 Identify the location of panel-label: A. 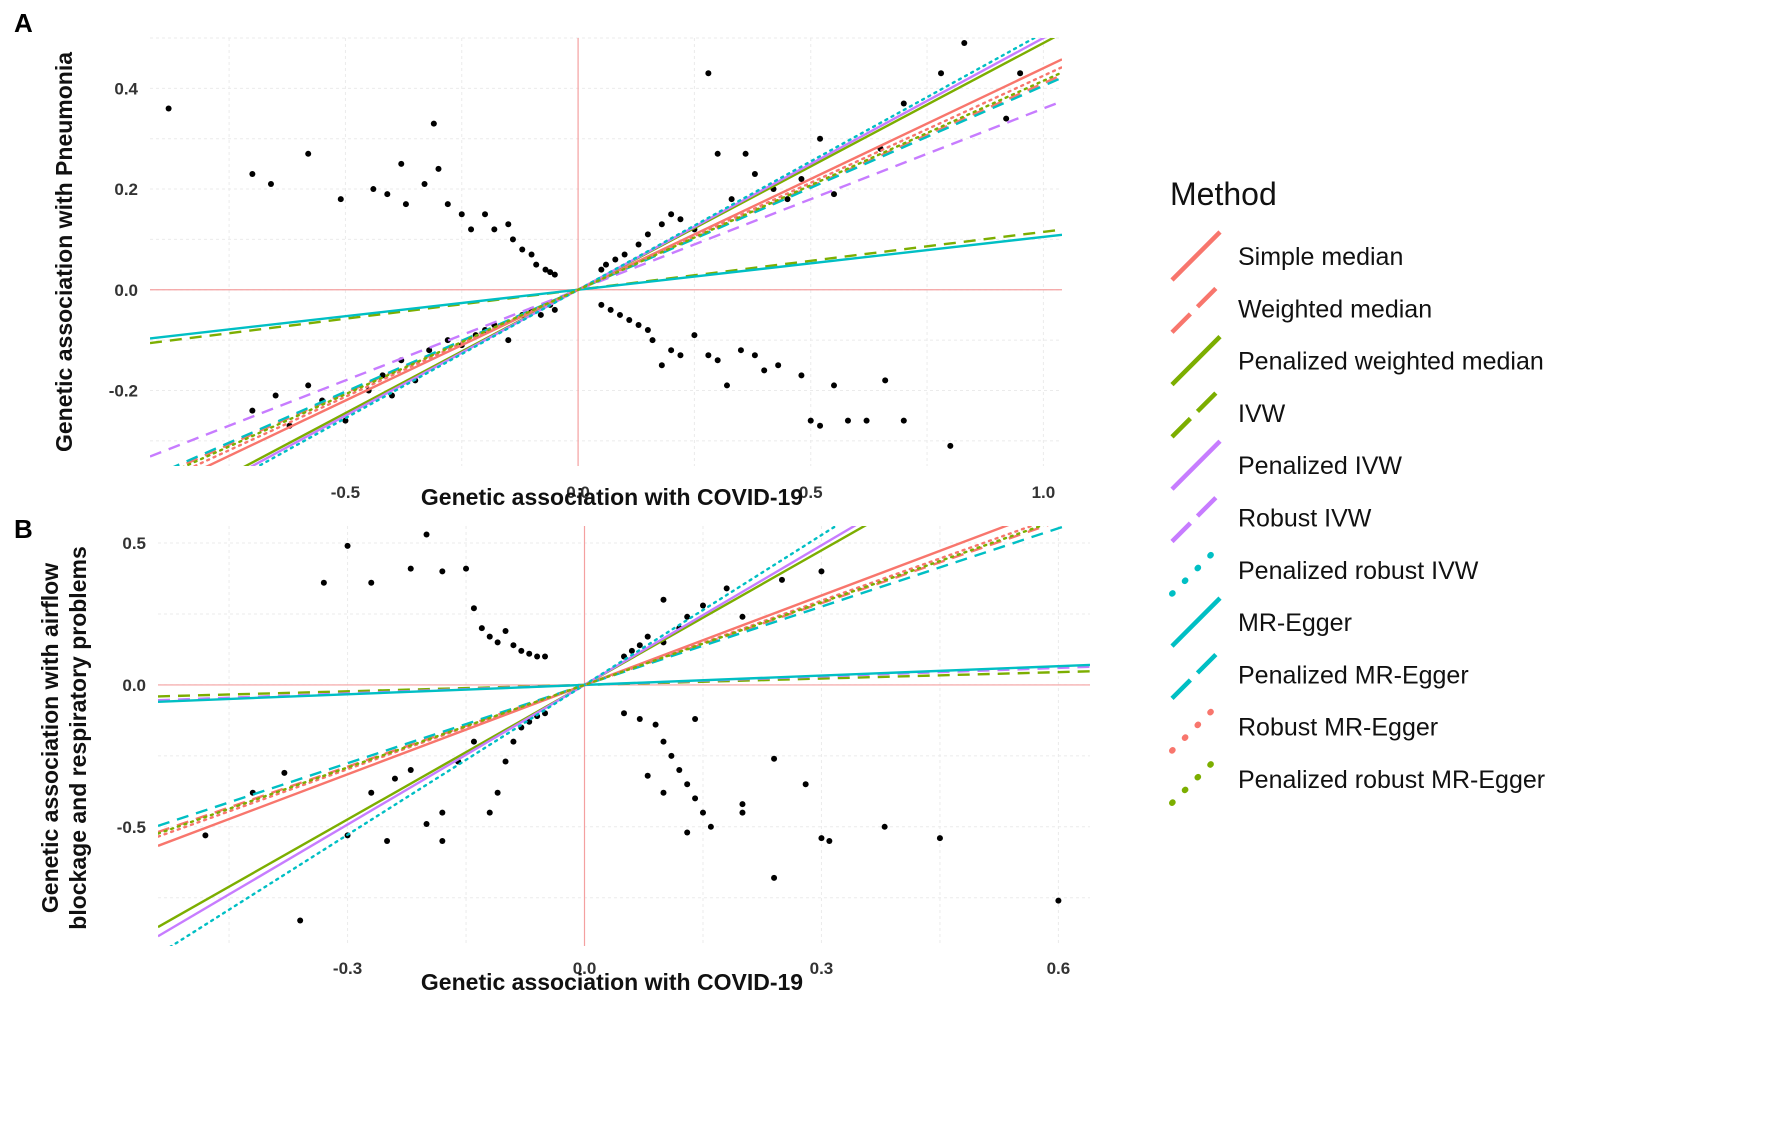
(23, 23).